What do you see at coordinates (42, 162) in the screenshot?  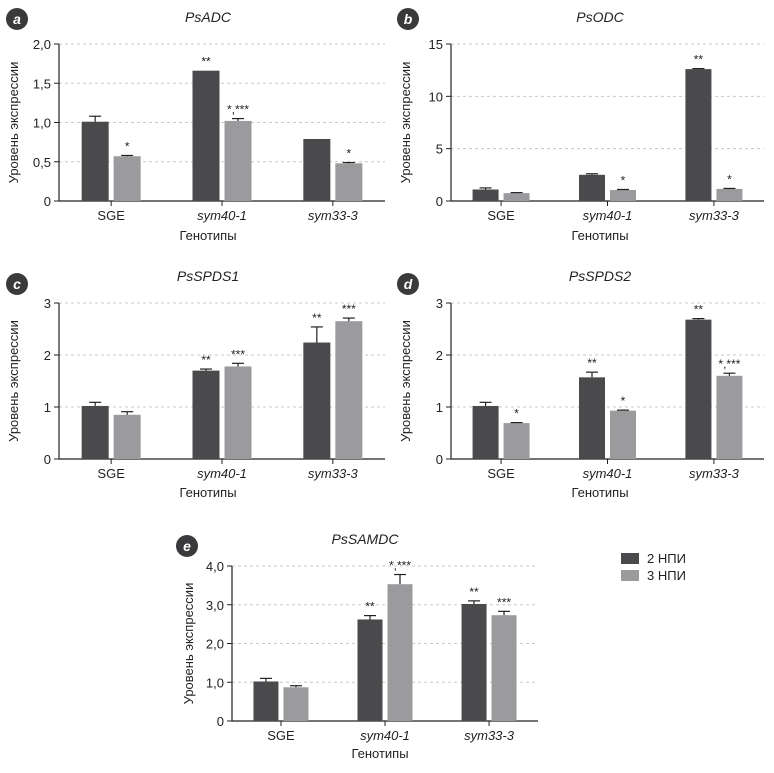 I see `y-tick-label: 0,5` at bounding box center [42, 162].